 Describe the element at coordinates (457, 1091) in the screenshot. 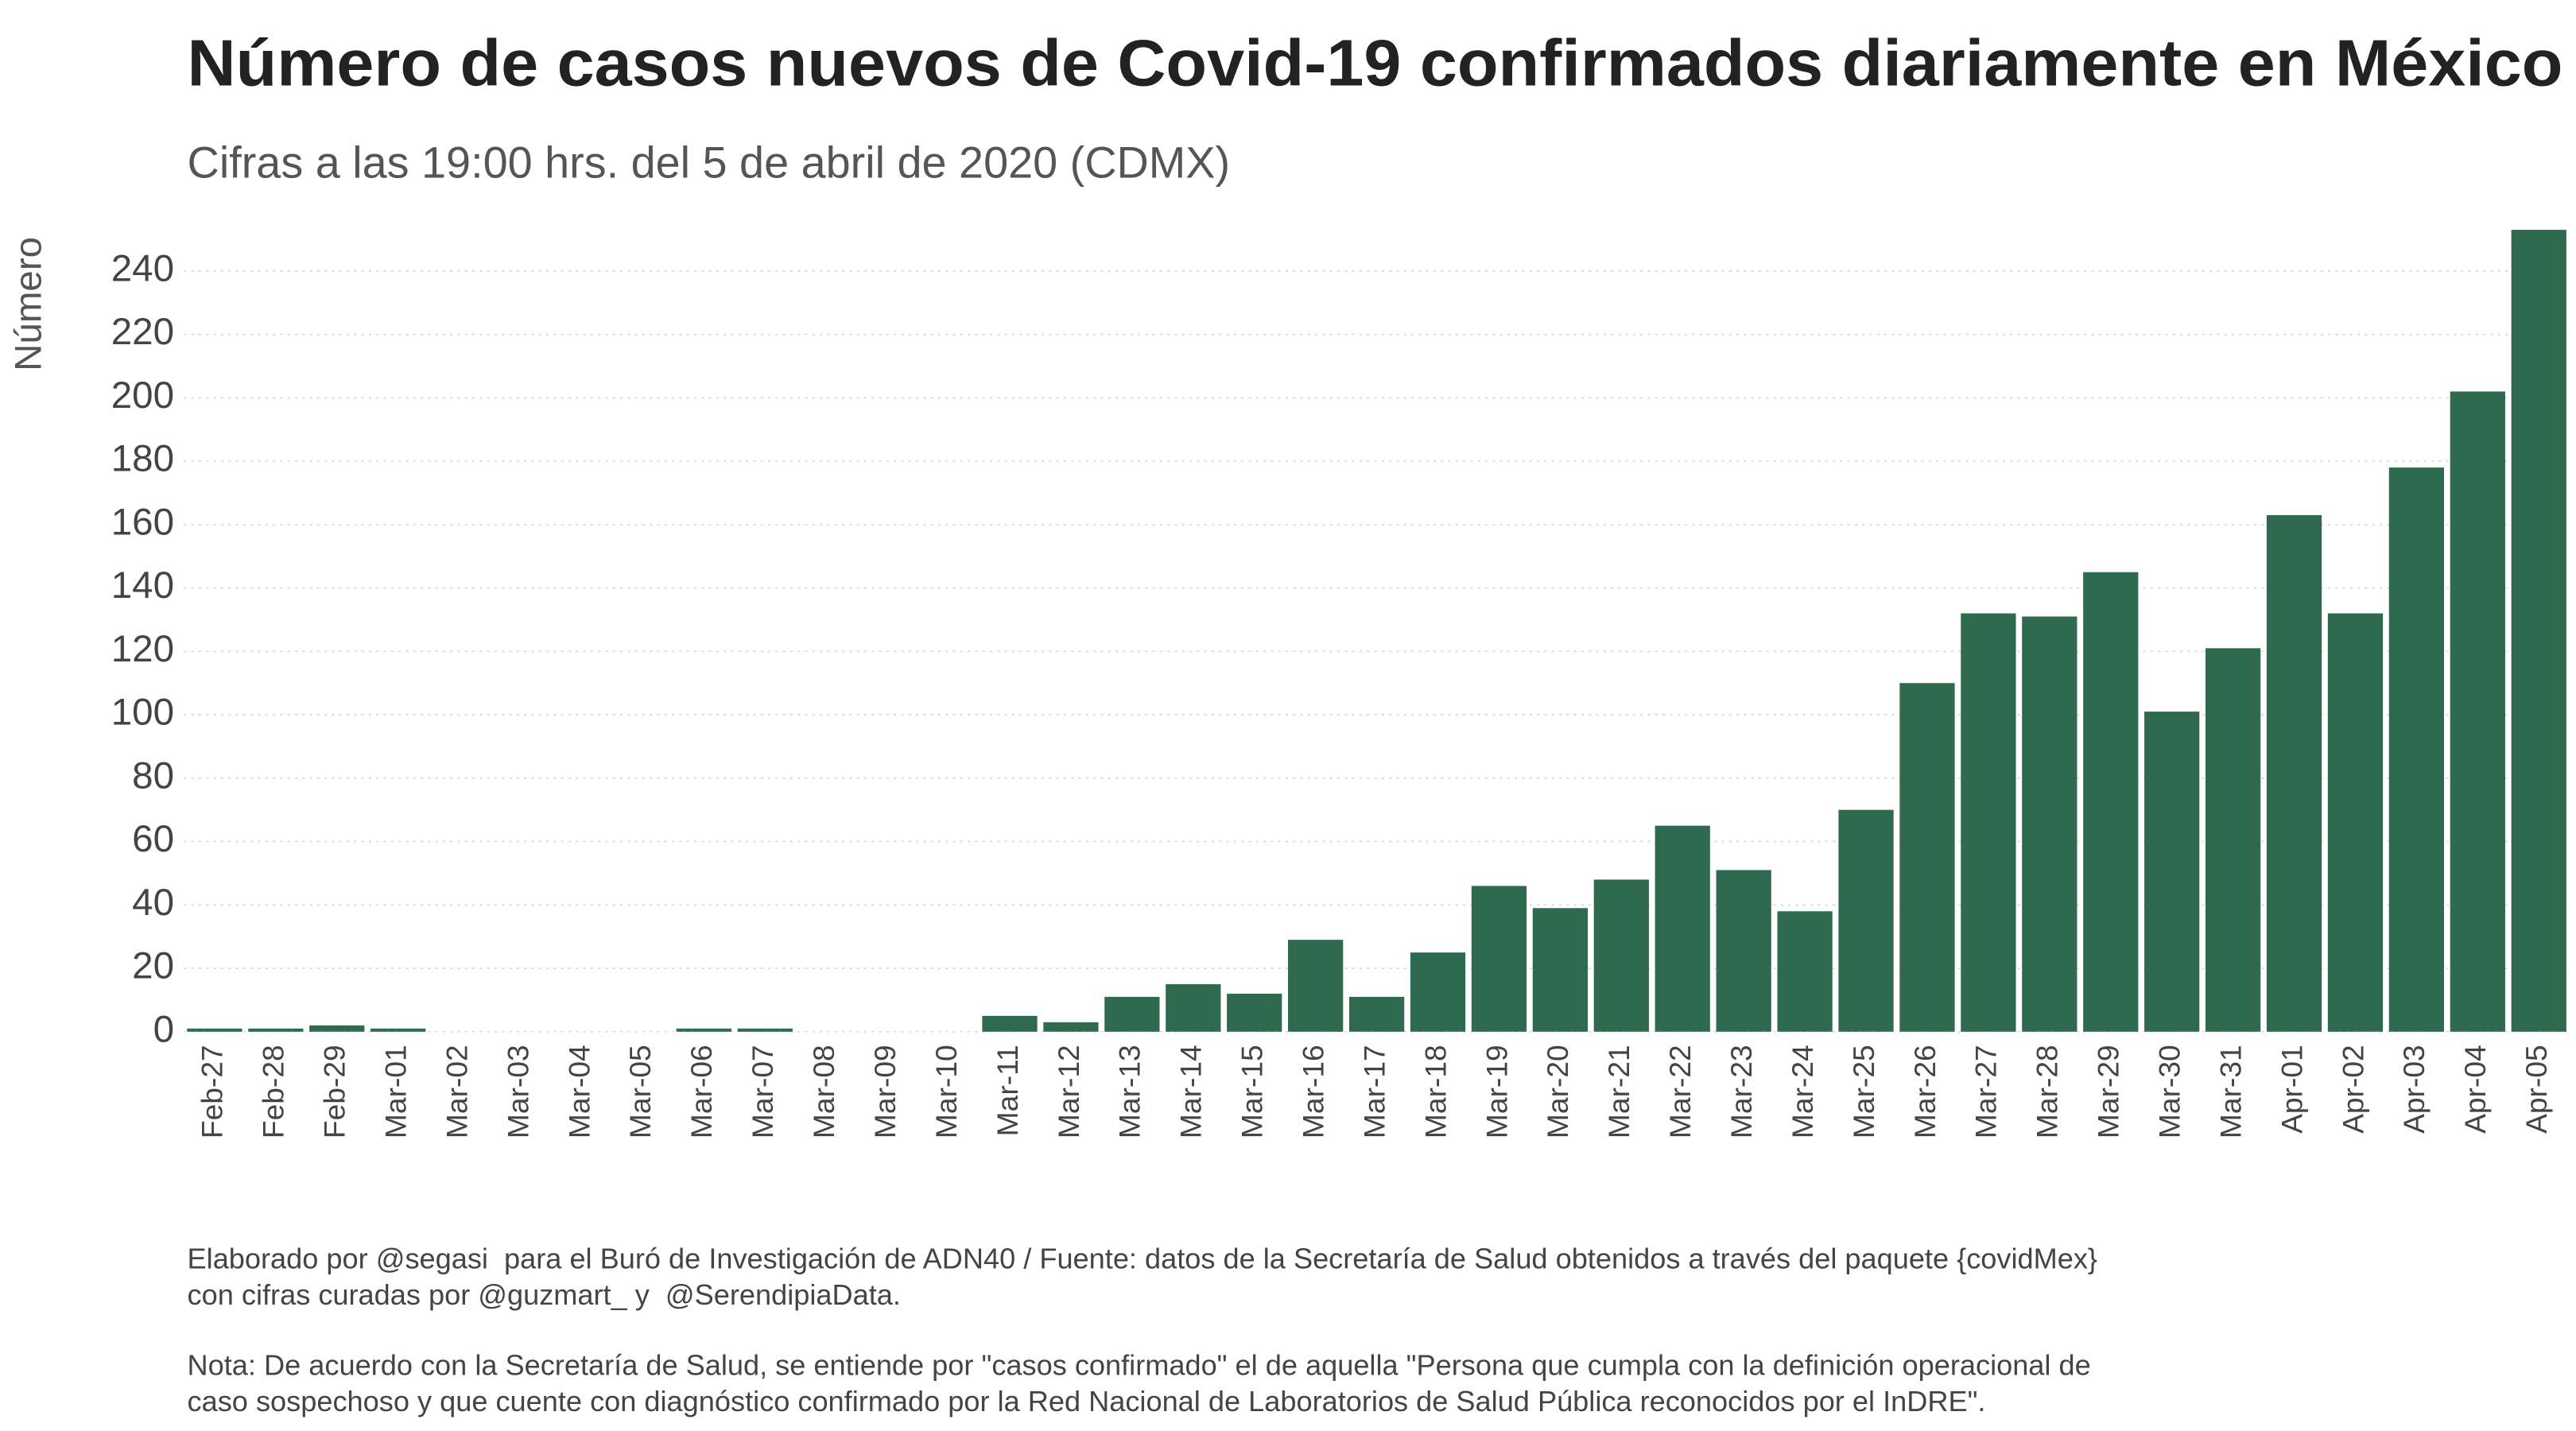

I see `x-tick-label: Mar-02` at that location.